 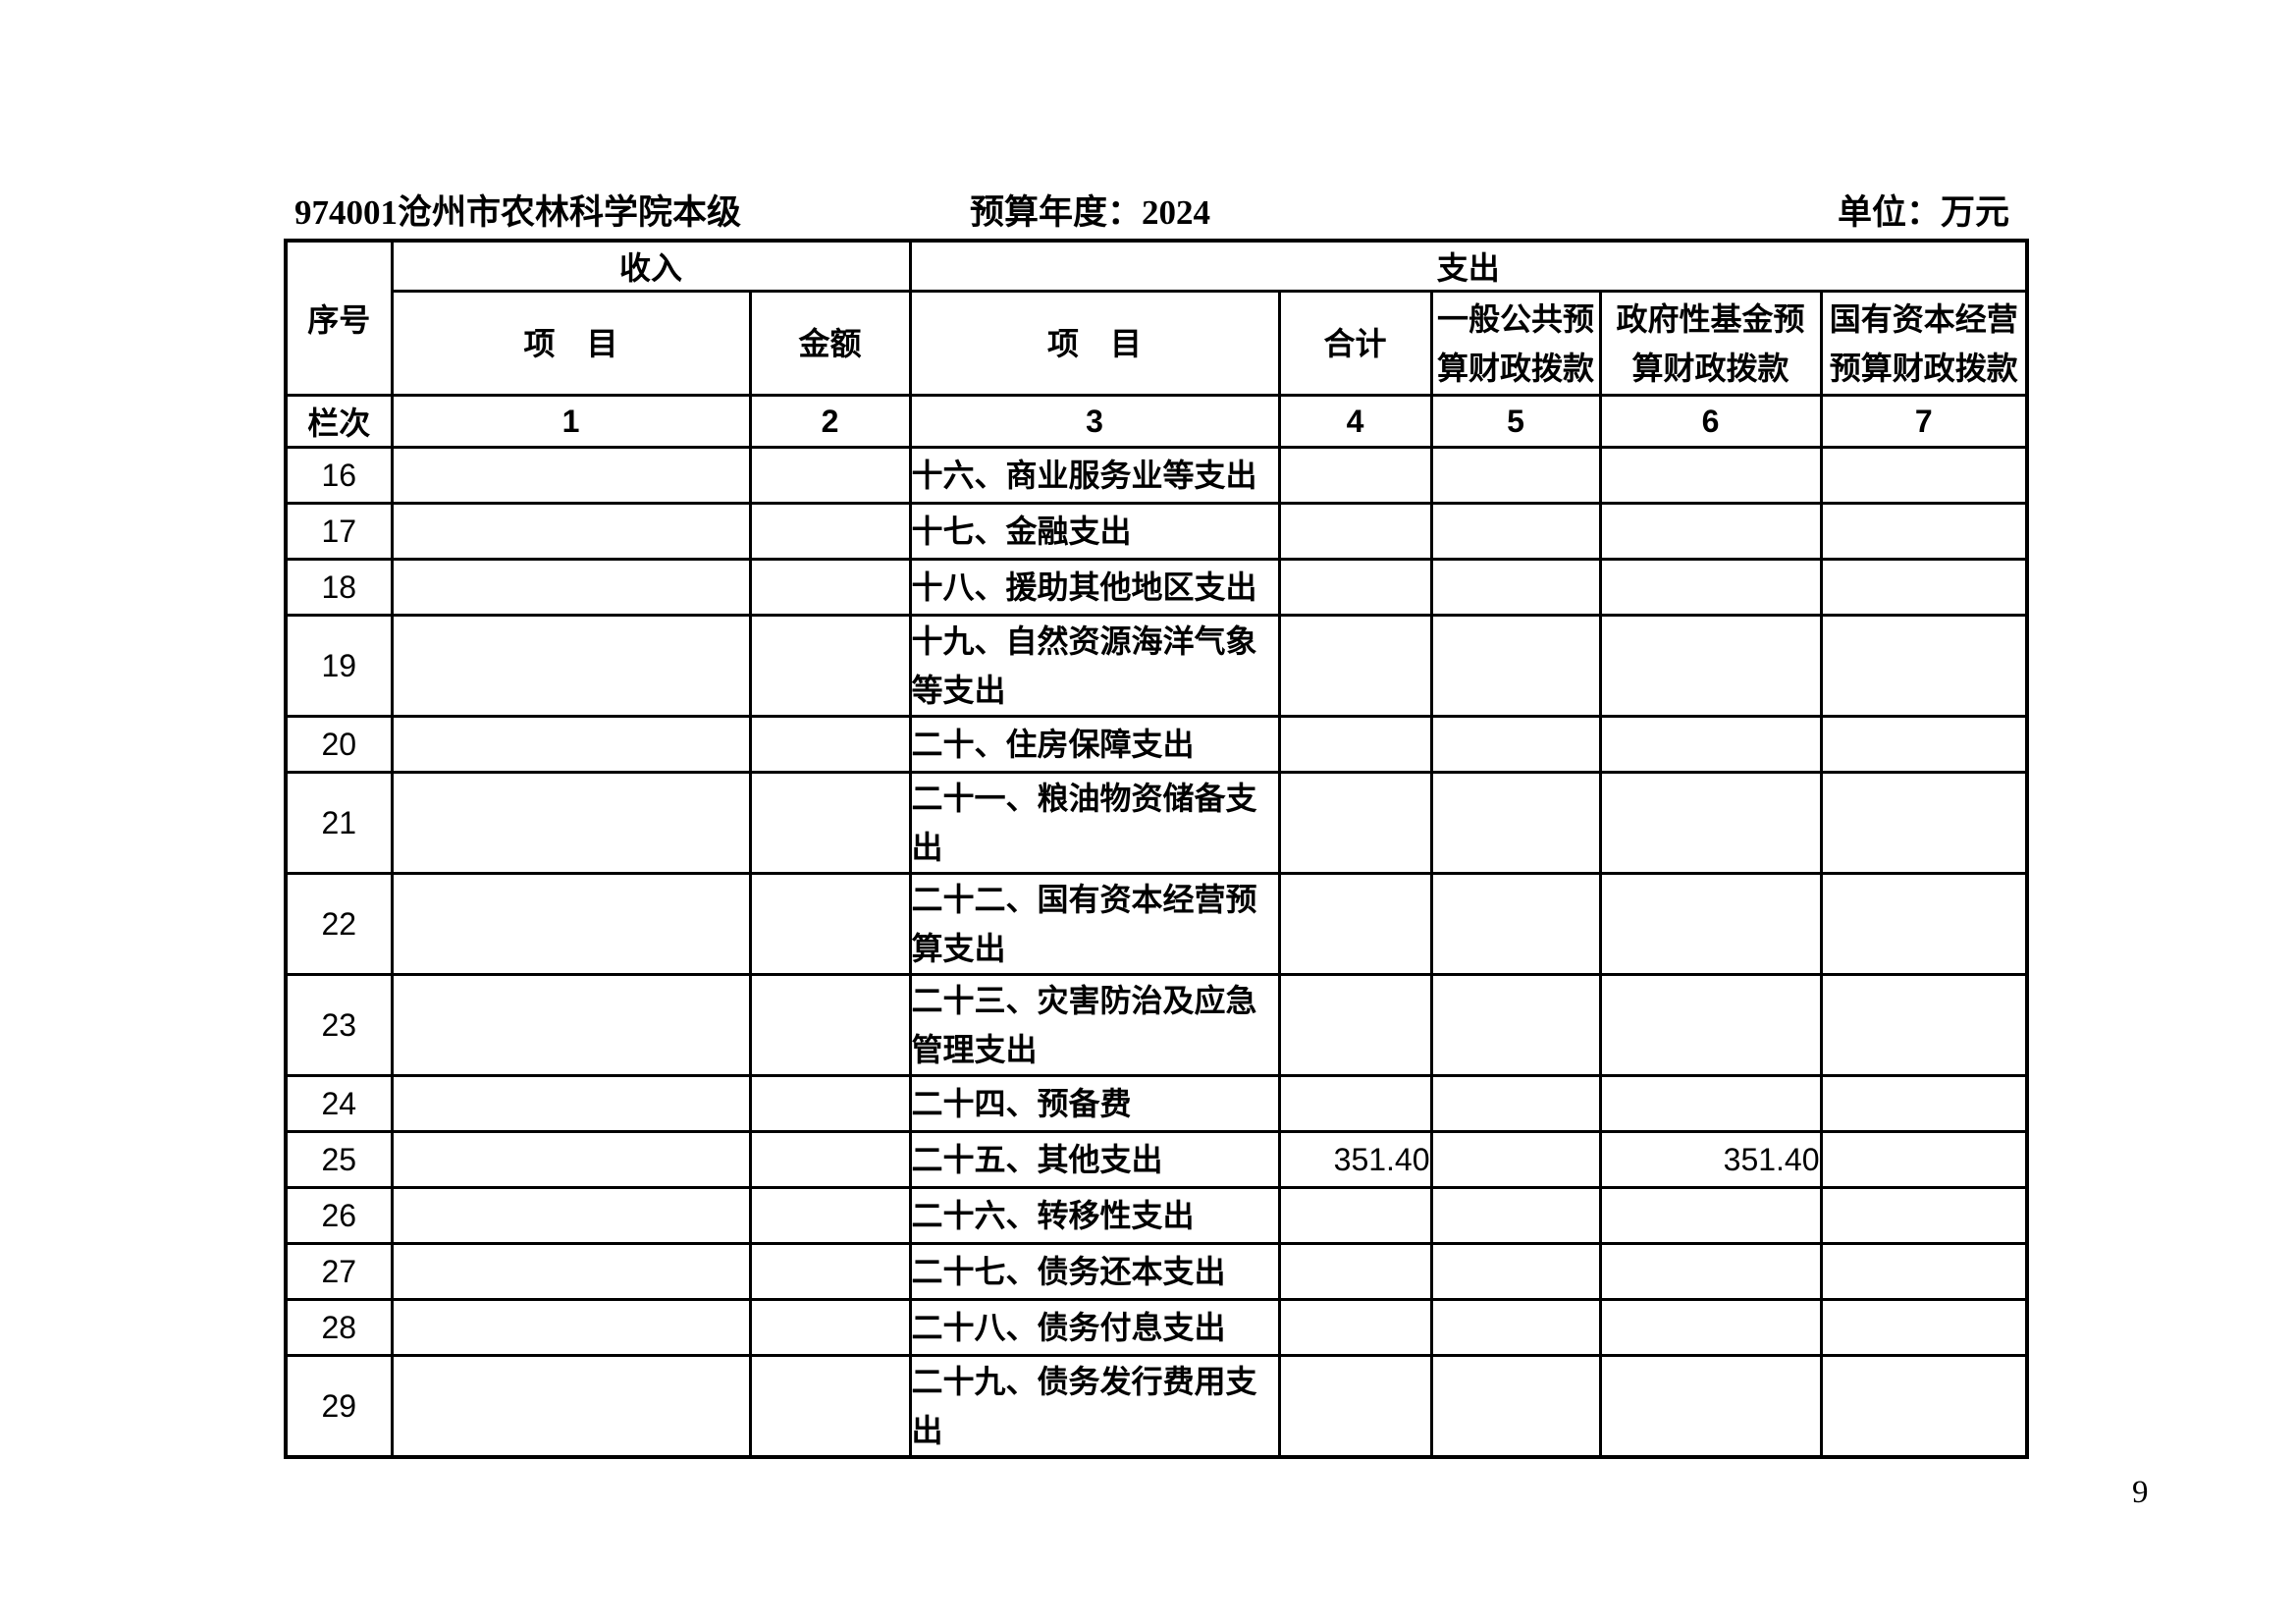 What do you see at coordinates (1094, 422) in the screenshot?
I see `col-number-3: 3` at bounding box center [1094, 422].